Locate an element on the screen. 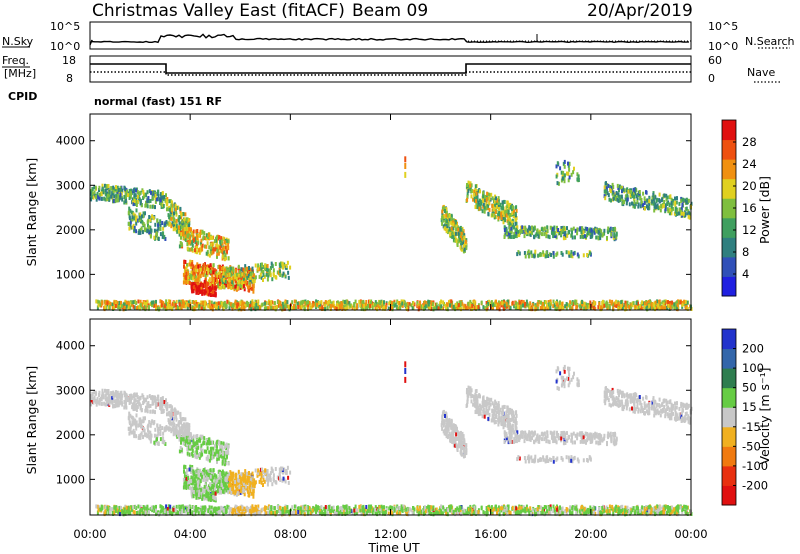 The height and width of the screenshot is (554, 800). colorbar-tick-label: 100 is located at coordinates (753, 368).